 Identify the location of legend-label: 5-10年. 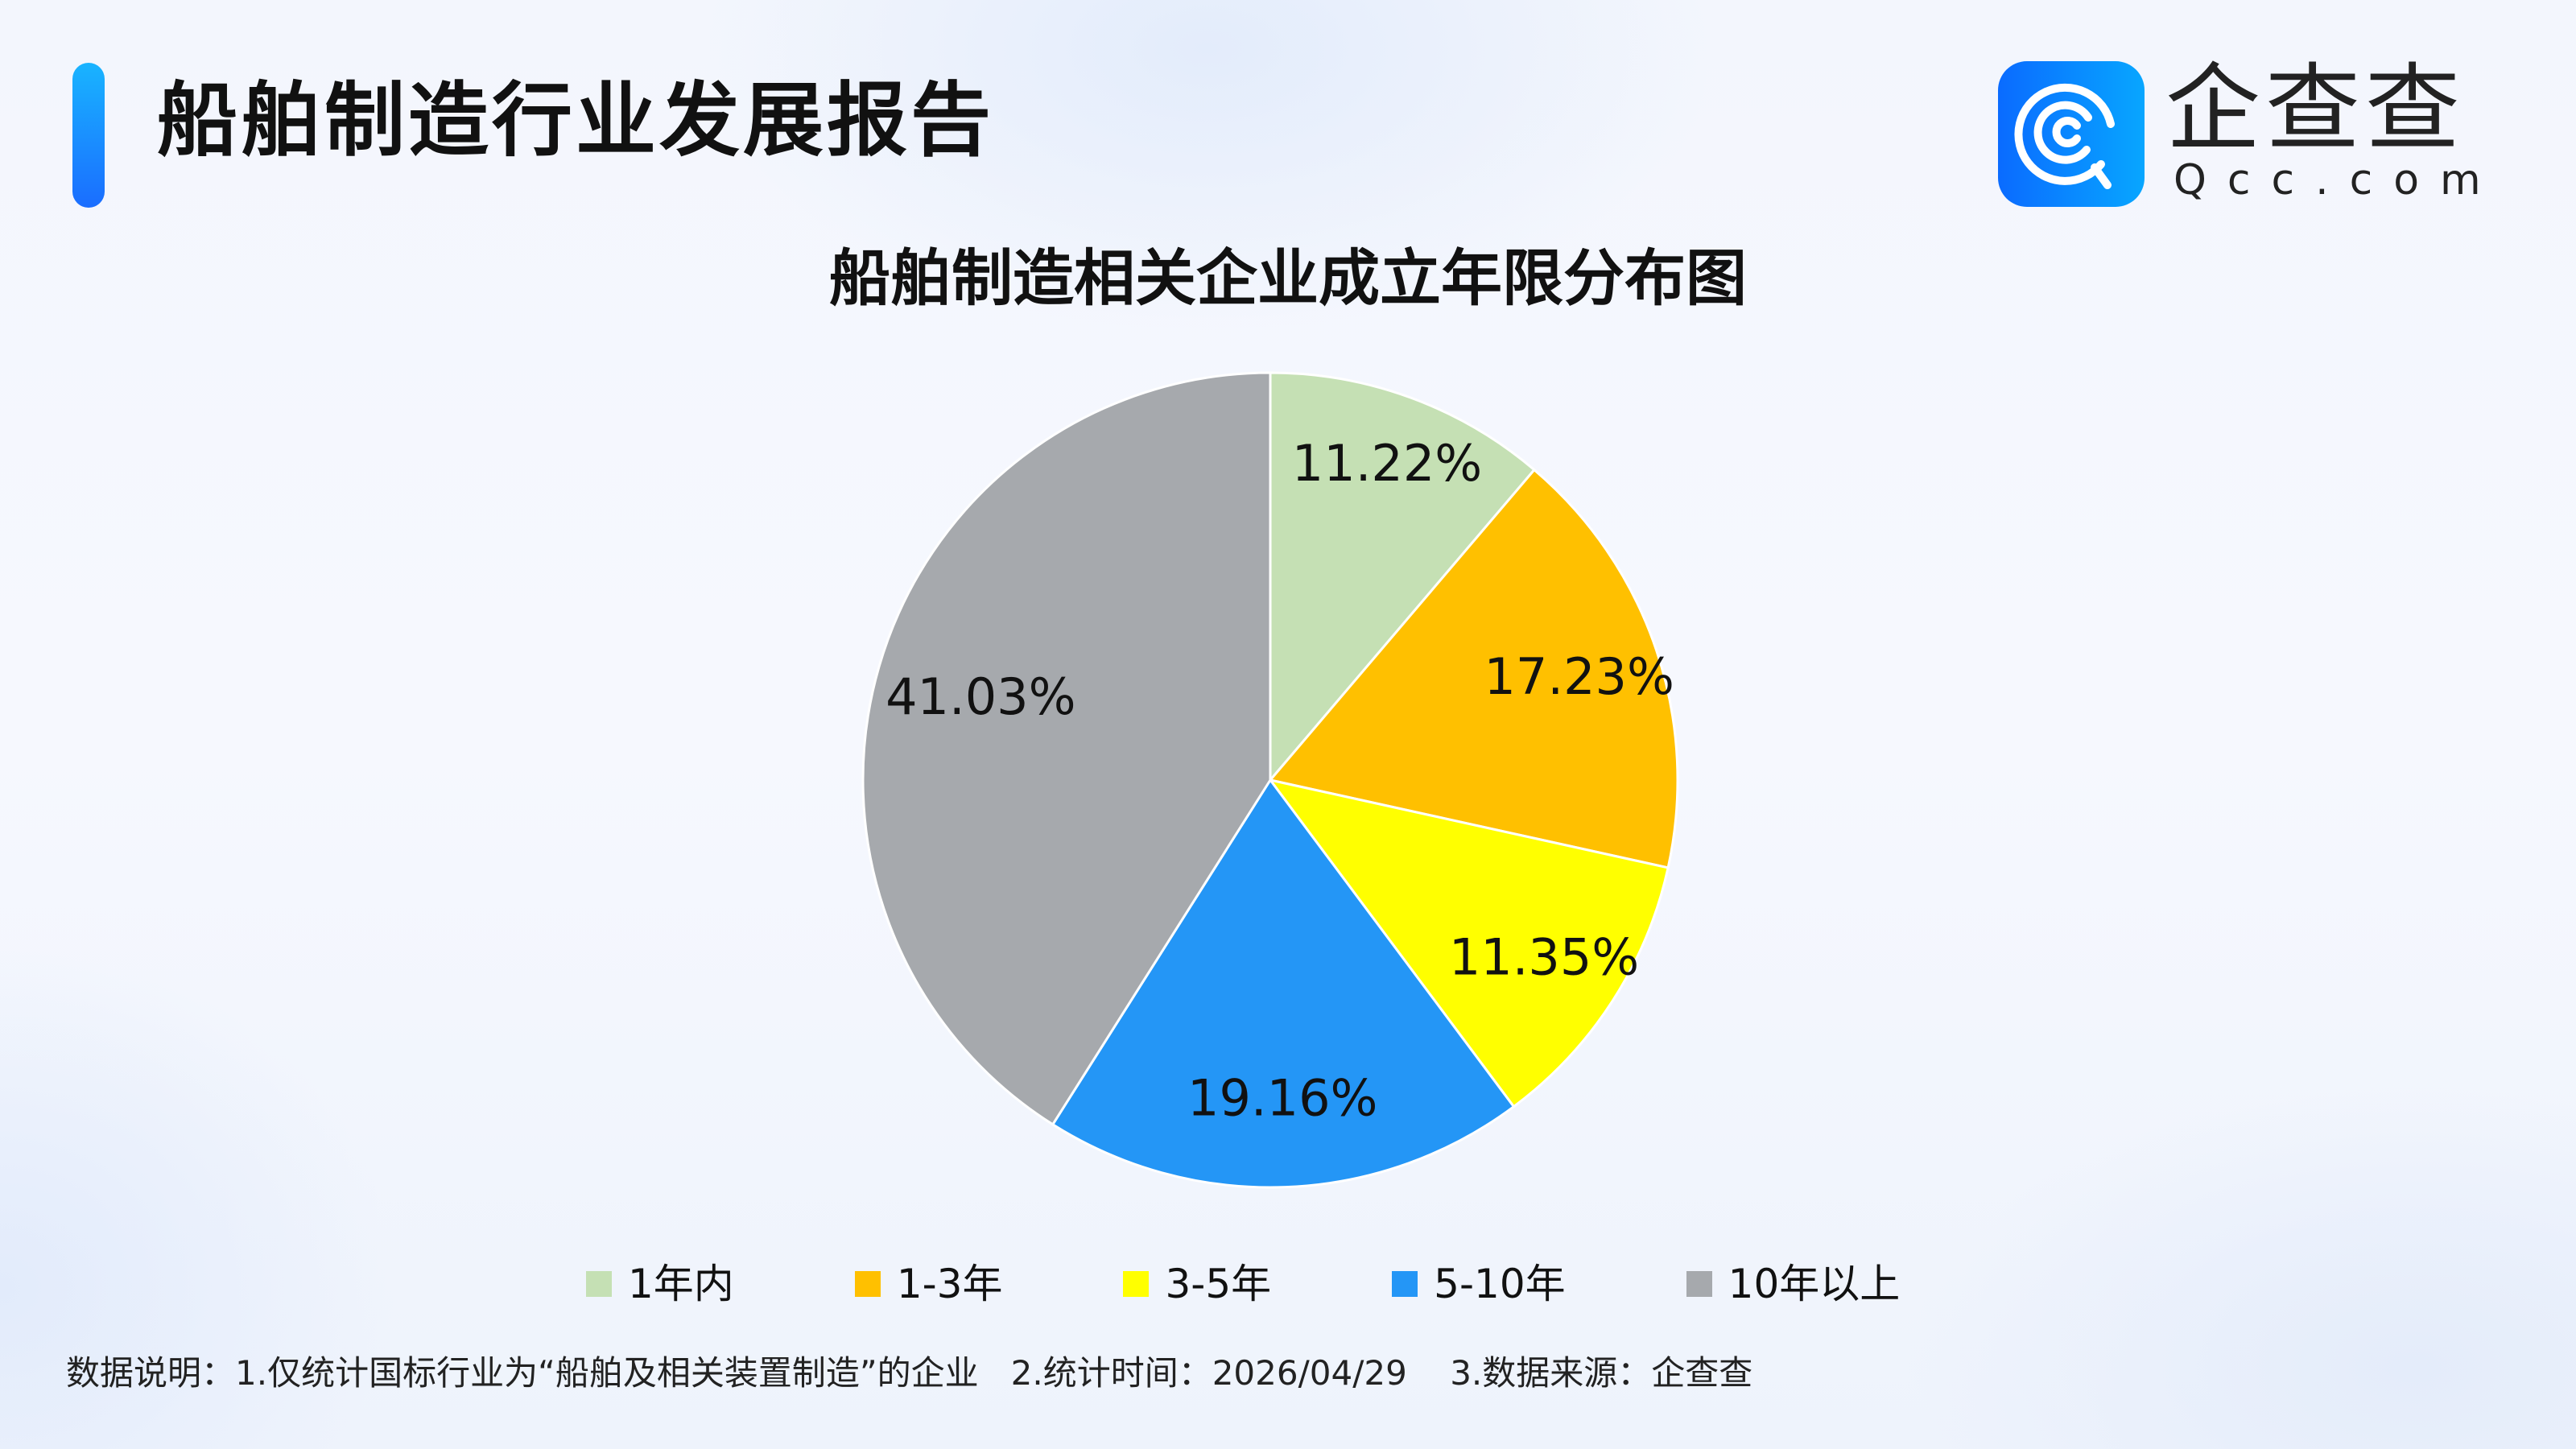
(1500, 1284).